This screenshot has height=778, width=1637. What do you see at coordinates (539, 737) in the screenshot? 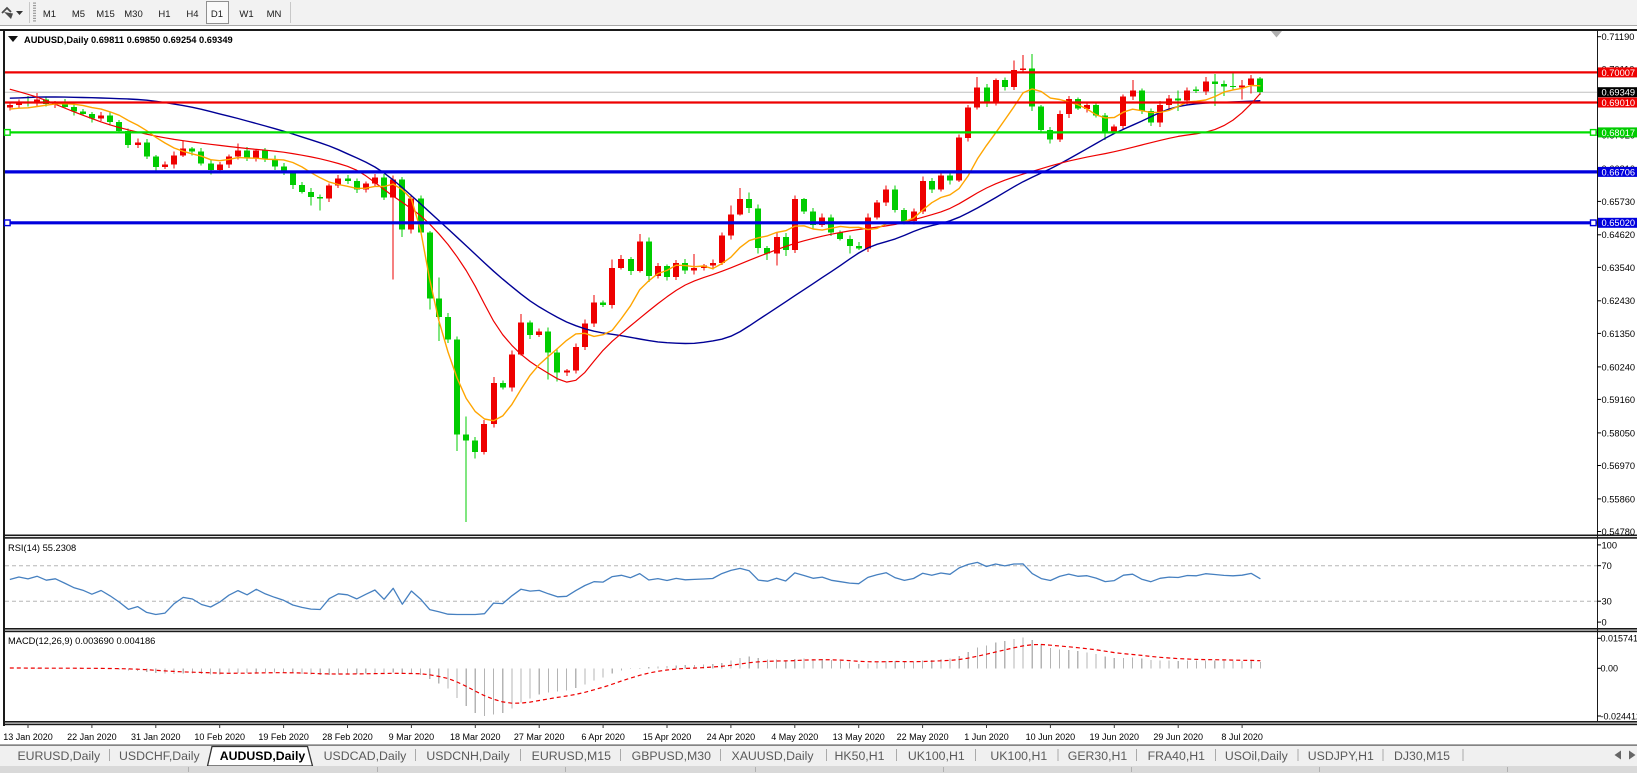
I see `svg-text: 27 Mar 2020` at bounding box center [539, 737].